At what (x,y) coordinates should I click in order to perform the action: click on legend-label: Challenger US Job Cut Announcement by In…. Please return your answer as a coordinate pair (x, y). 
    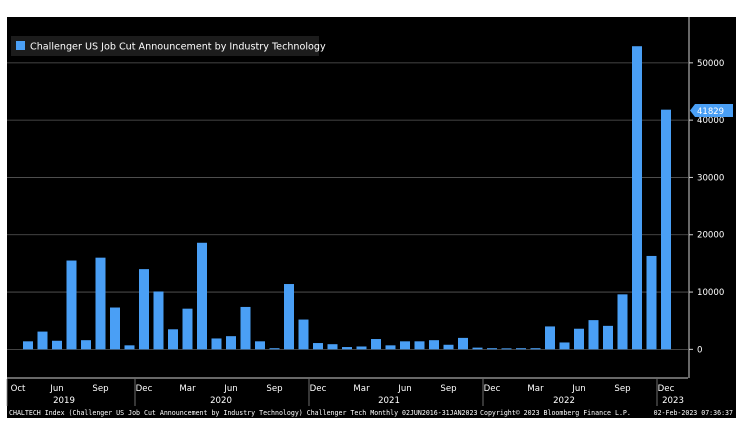
    Looking at the image, I should click on (178, 47).